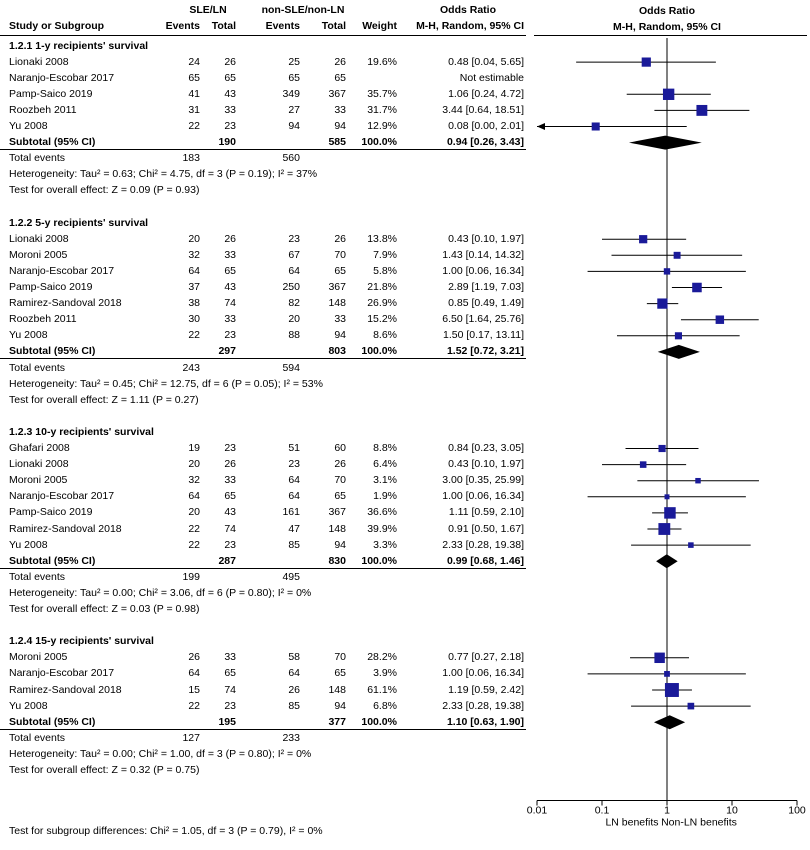 The width and height of the screenshot is (810, 850). Describe the element at coordinates (385, 254) in the screenshot. I see `weight: 7.9%` at that location.